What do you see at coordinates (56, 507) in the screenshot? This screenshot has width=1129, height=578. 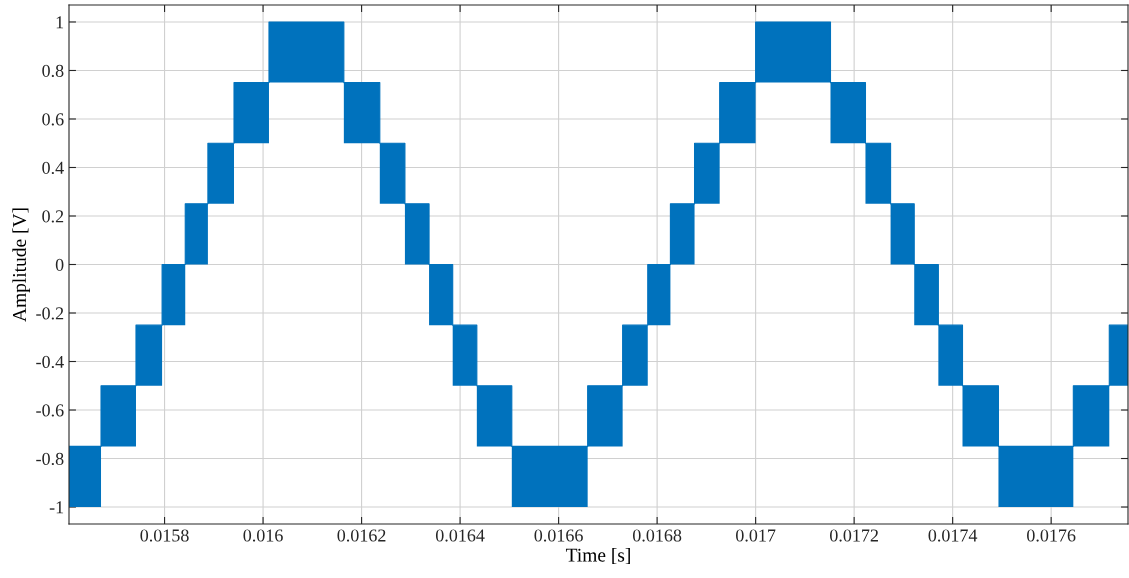 I see `y-tick-label: -1` at bounding box center [56, 507].